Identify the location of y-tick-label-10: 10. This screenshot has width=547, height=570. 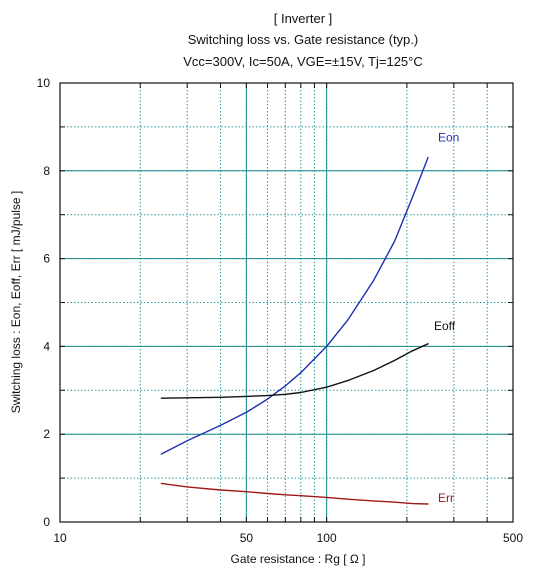
(44, 83).